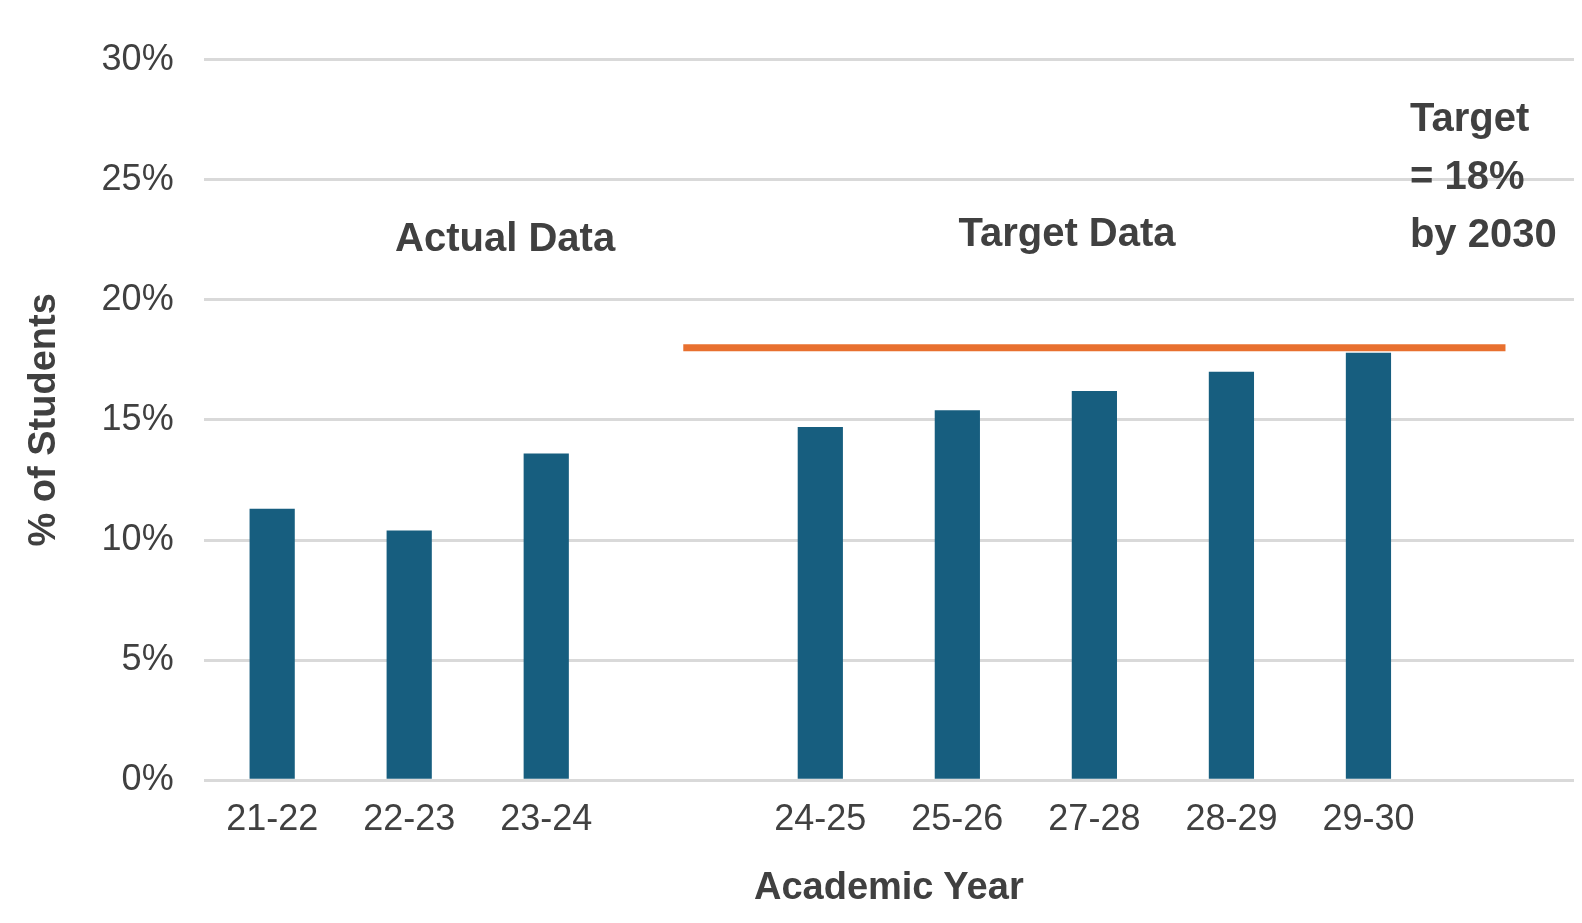 This screenshot has width=1582, height=923. Describe the element at coordinates (1067, 231) in the screenshot. I see `annotation: Target Data` at that location.